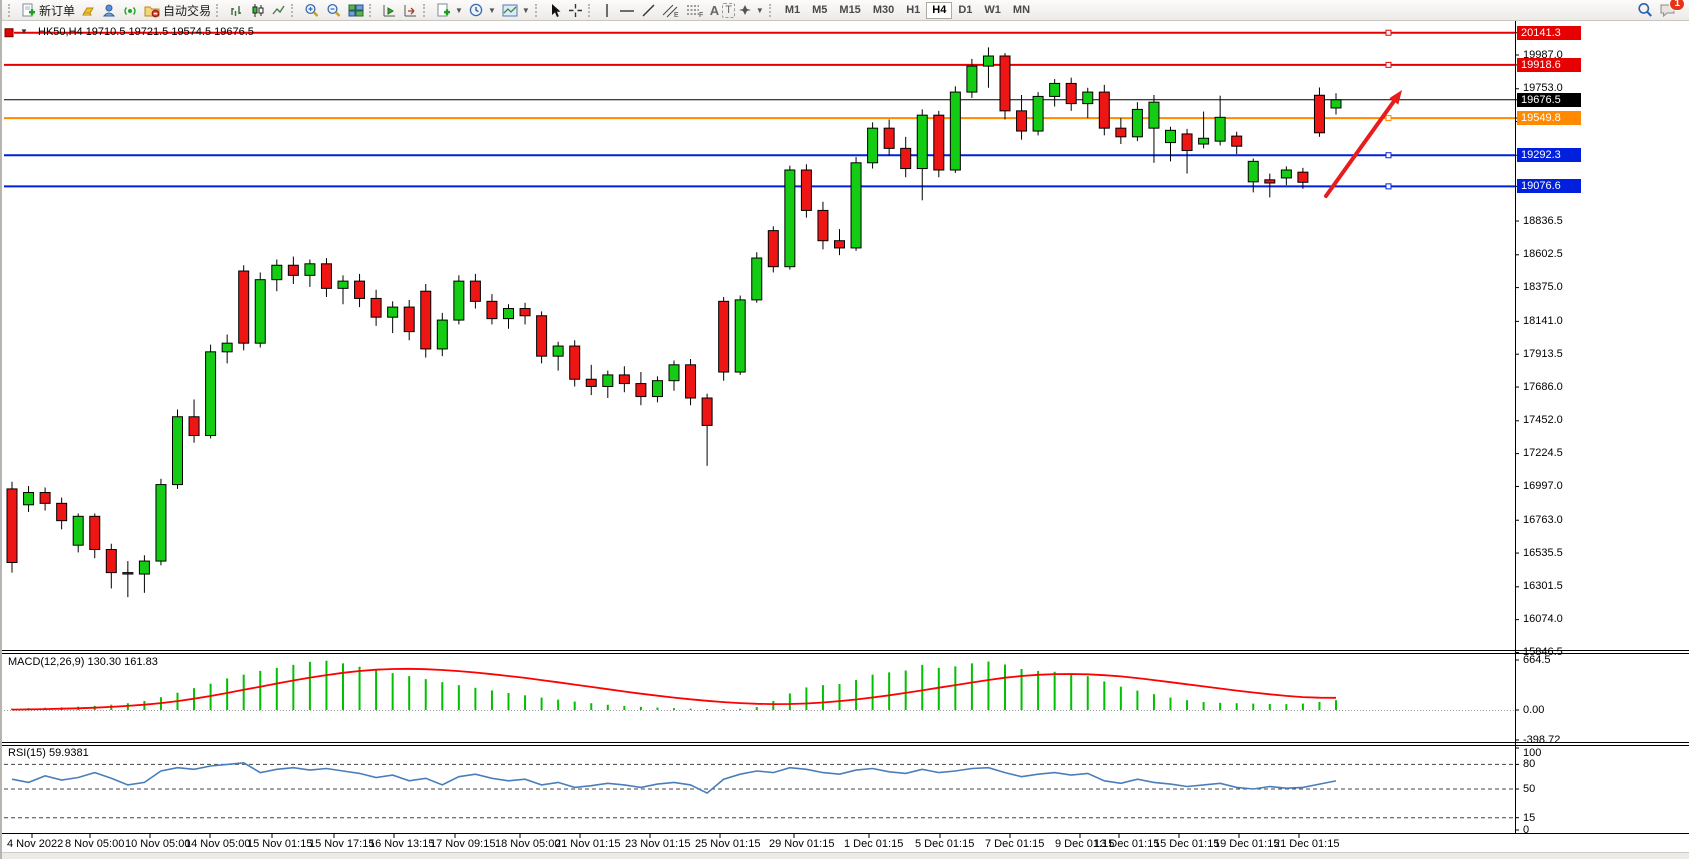 The image size is (1689, 859). I want to click on timeframe-m5: M5, so click(820, 9).